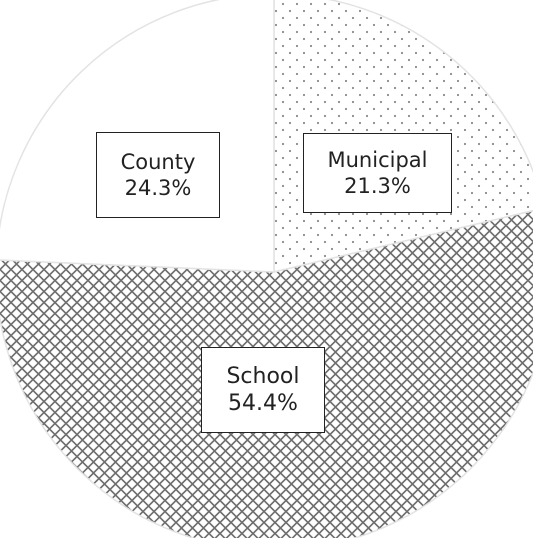 This screenshot has width=533, height=538. Describe the element at coordinates (377, 186) in the screenshot. I see `municipal-percent: 21.3%` at that location.